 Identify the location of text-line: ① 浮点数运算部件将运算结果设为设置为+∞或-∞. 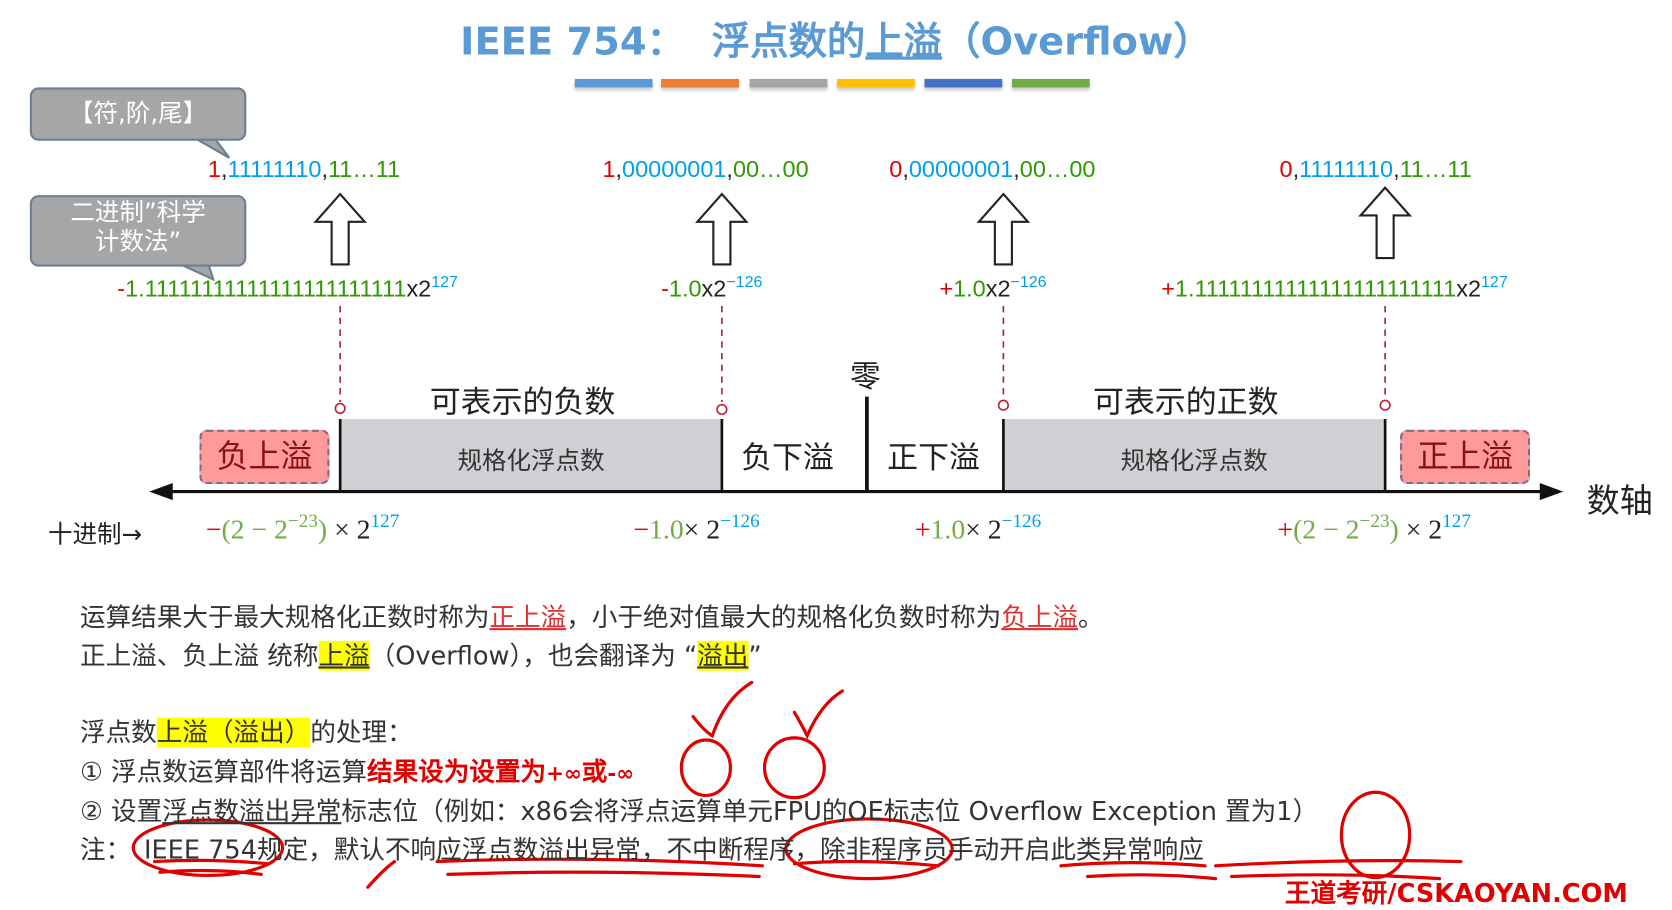
(356, 772).